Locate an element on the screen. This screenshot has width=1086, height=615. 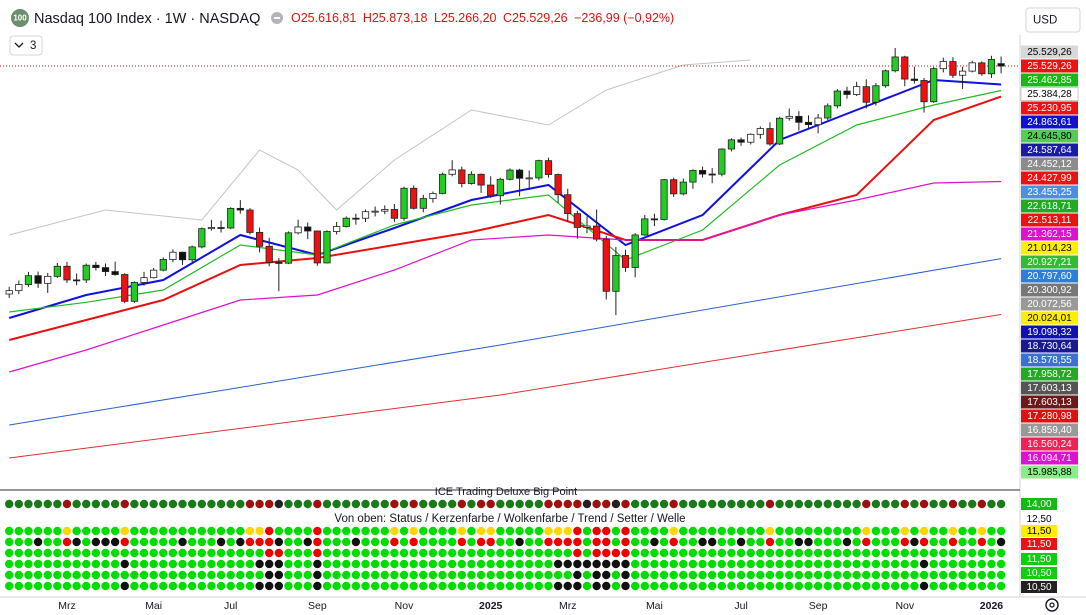
indicator-toggle is located at coordinates (26, 45).